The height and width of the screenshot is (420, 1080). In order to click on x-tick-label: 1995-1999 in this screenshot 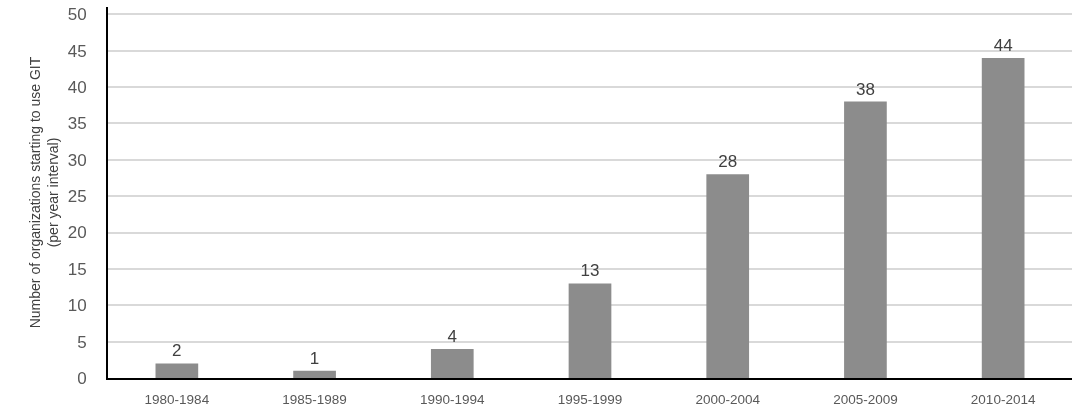, I will do `click(590, 400)`.